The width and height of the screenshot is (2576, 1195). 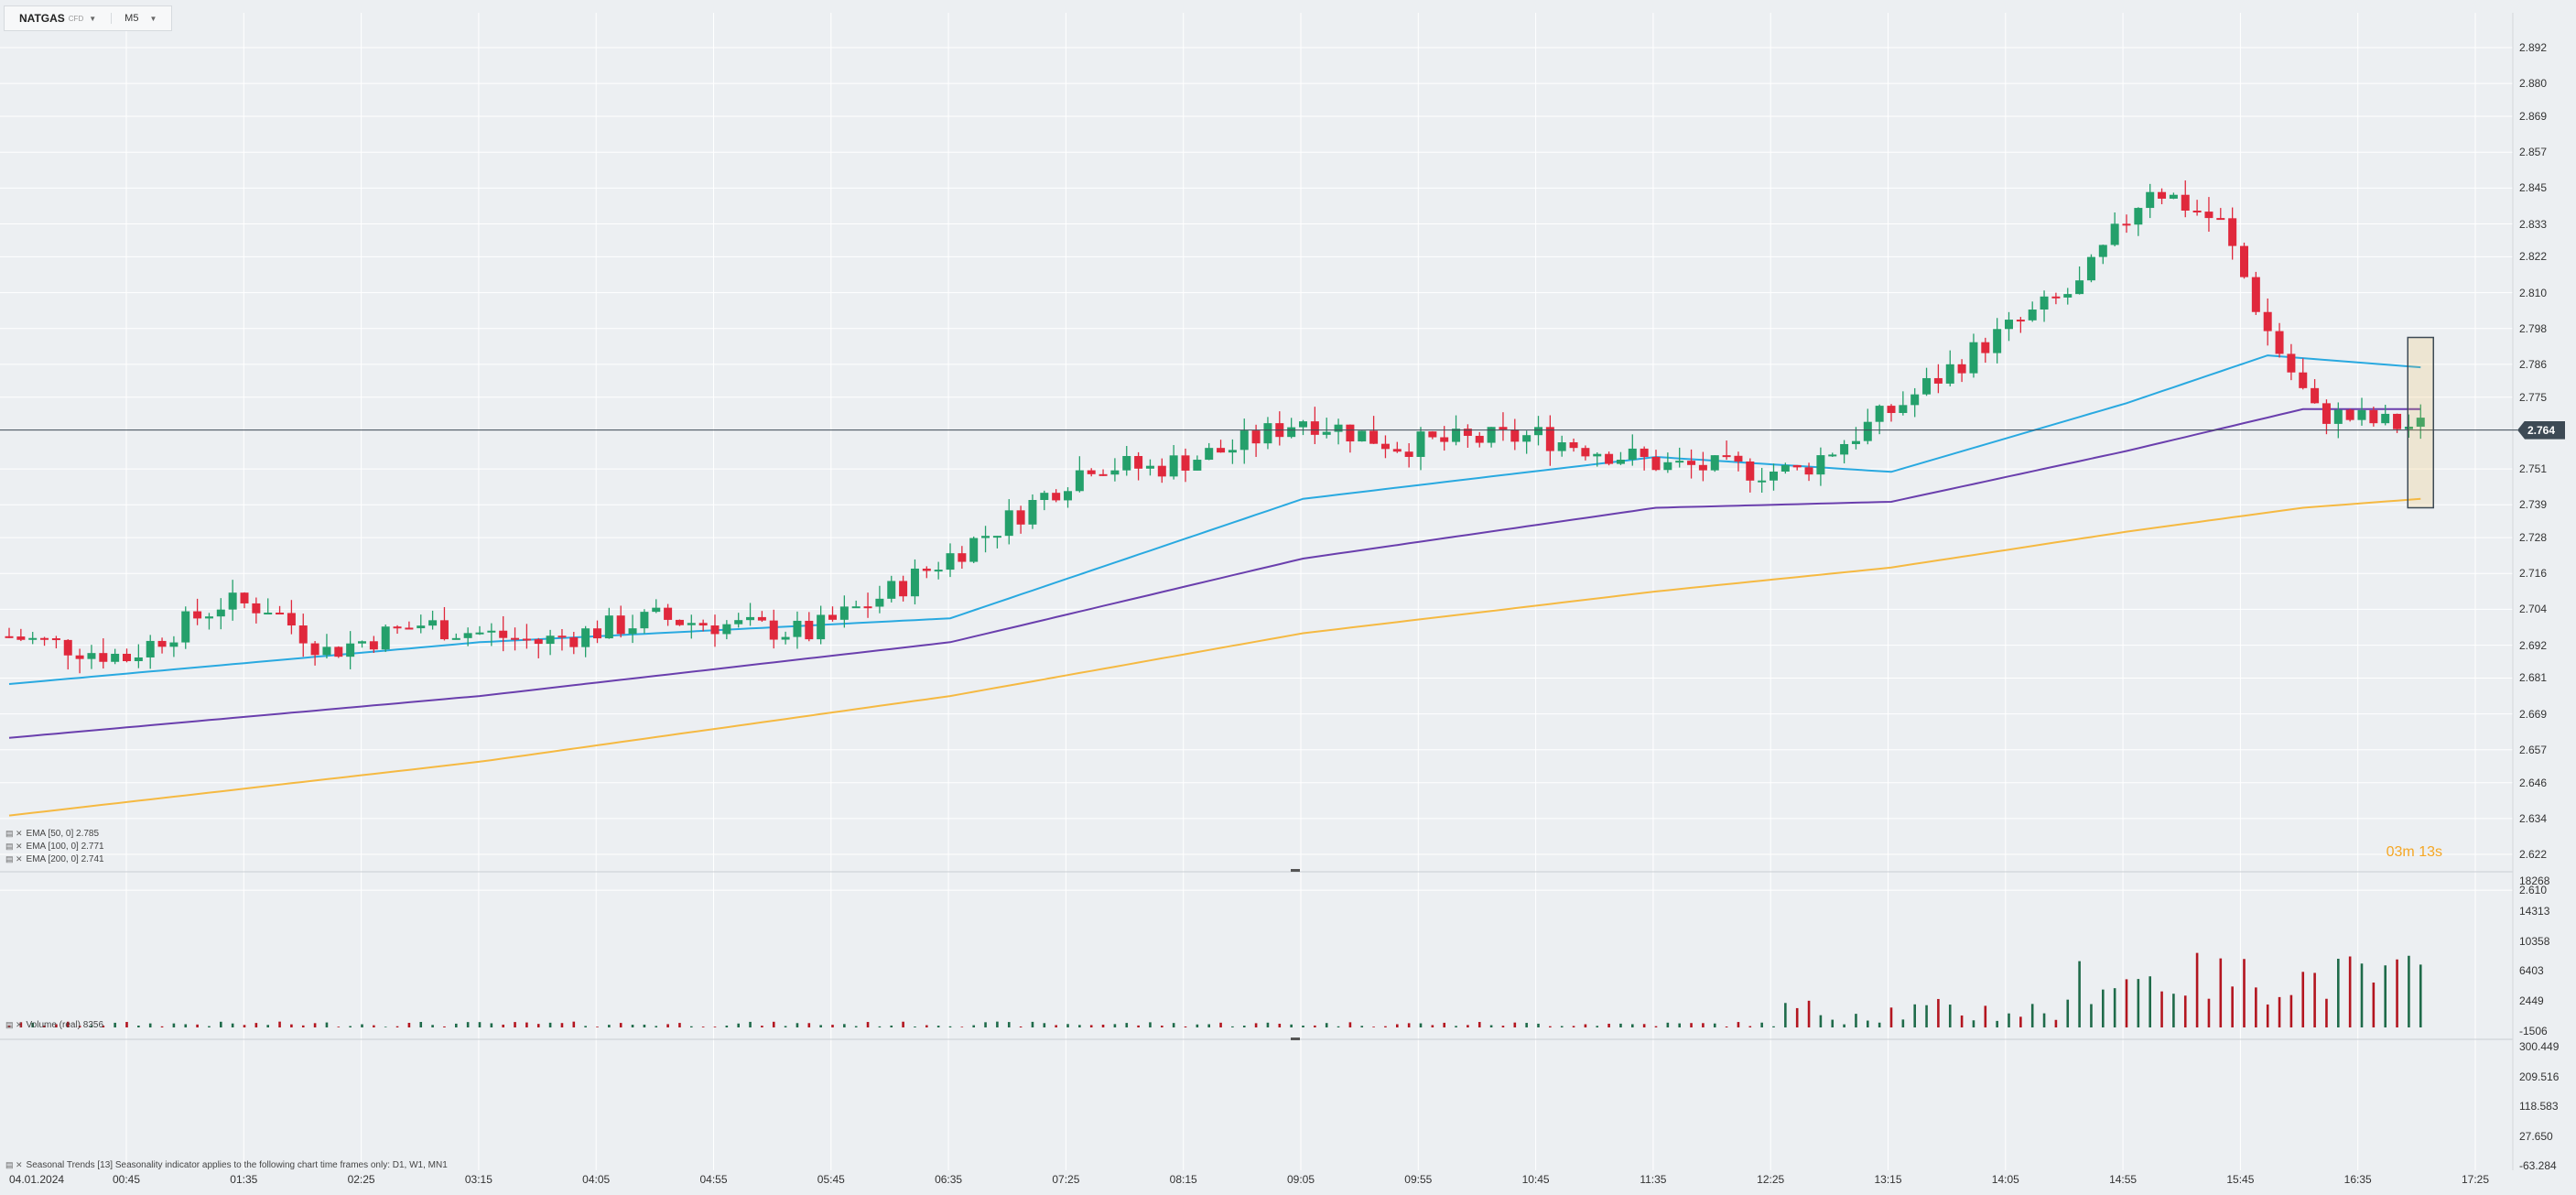 I want to click on price-tick: 2.622, so click(x=2534, y=854).